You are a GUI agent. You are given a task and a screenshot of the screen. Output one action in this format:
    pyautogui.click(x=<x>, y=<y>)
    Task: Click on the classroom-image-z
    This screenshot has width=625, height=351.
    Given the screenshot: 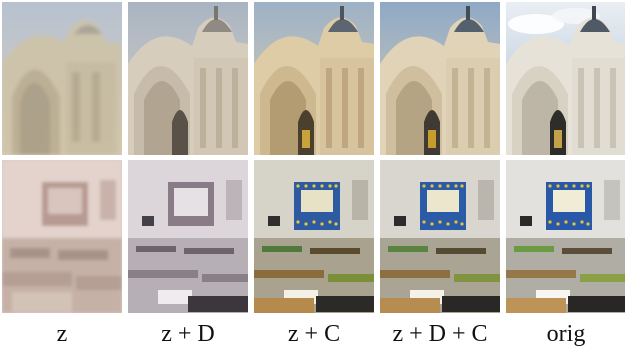 What is the action you would take?
    pyautogui.click(x=62, y=236)
    